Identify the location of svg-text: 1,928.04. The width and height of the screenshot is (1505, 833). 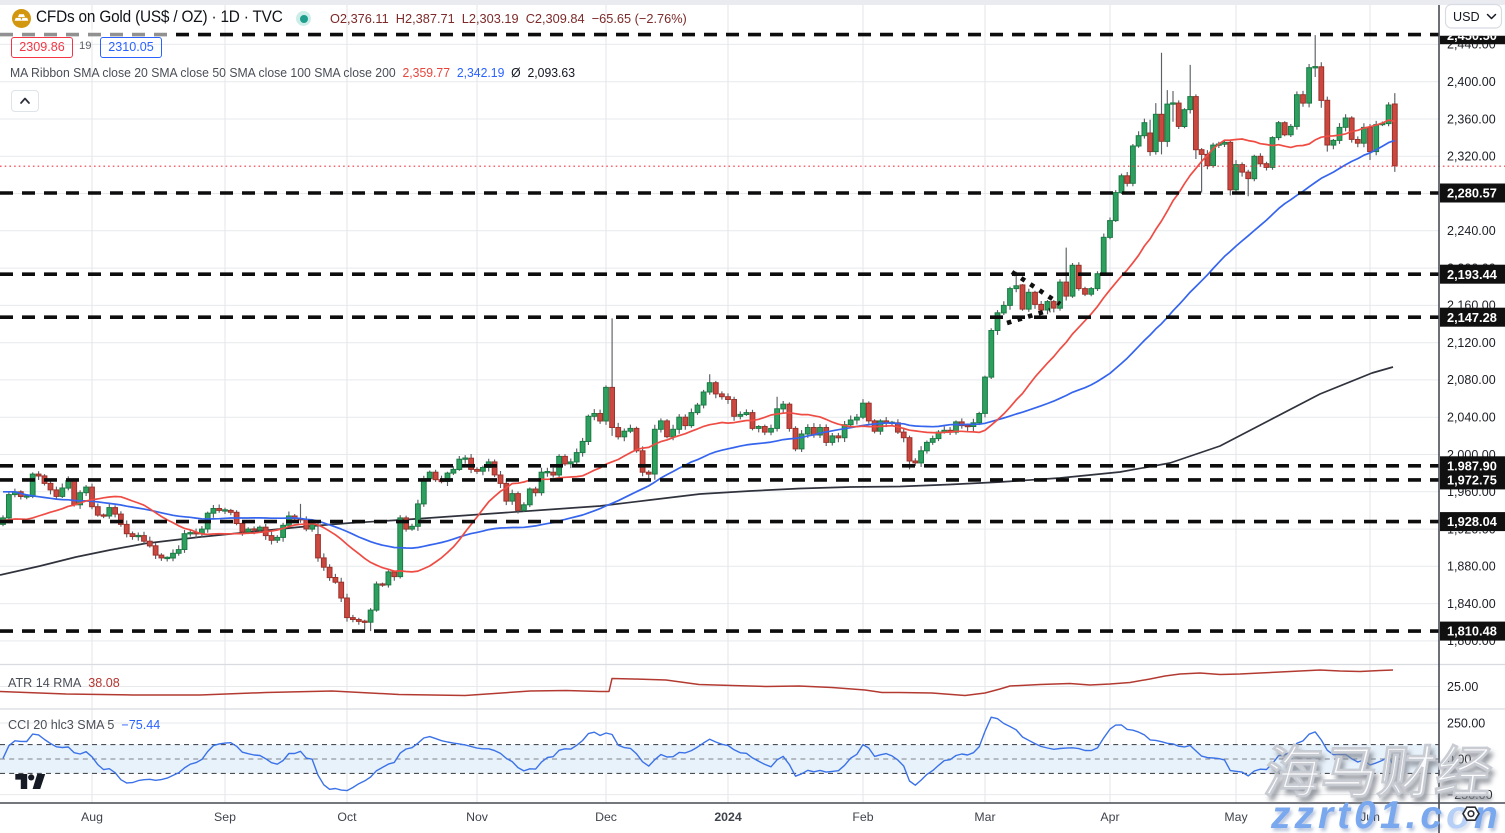
(1472, 521).